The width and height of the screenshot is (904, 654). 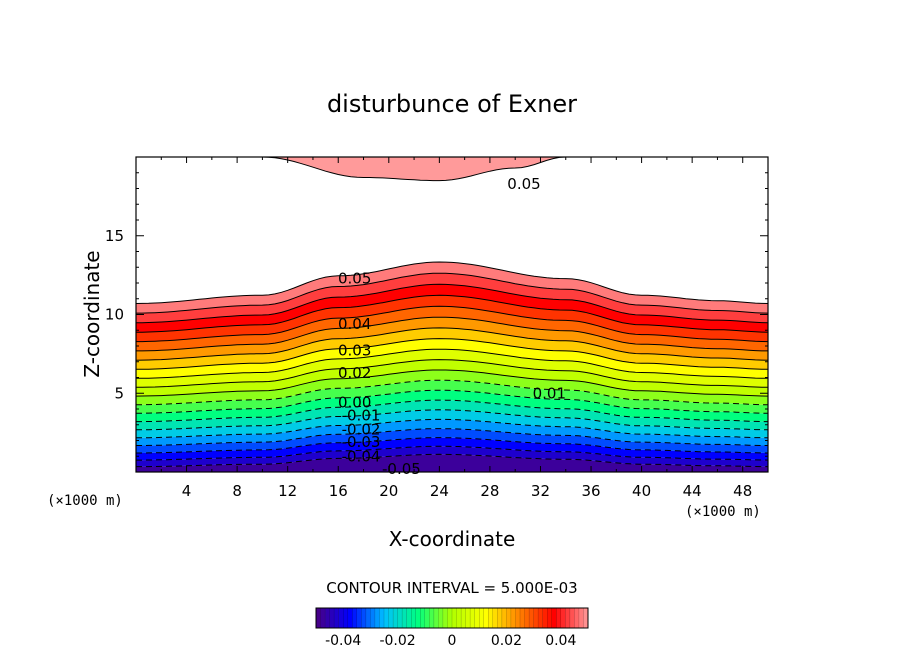 I want to click on x-tick-label: 36, so click(x=590, y=491).